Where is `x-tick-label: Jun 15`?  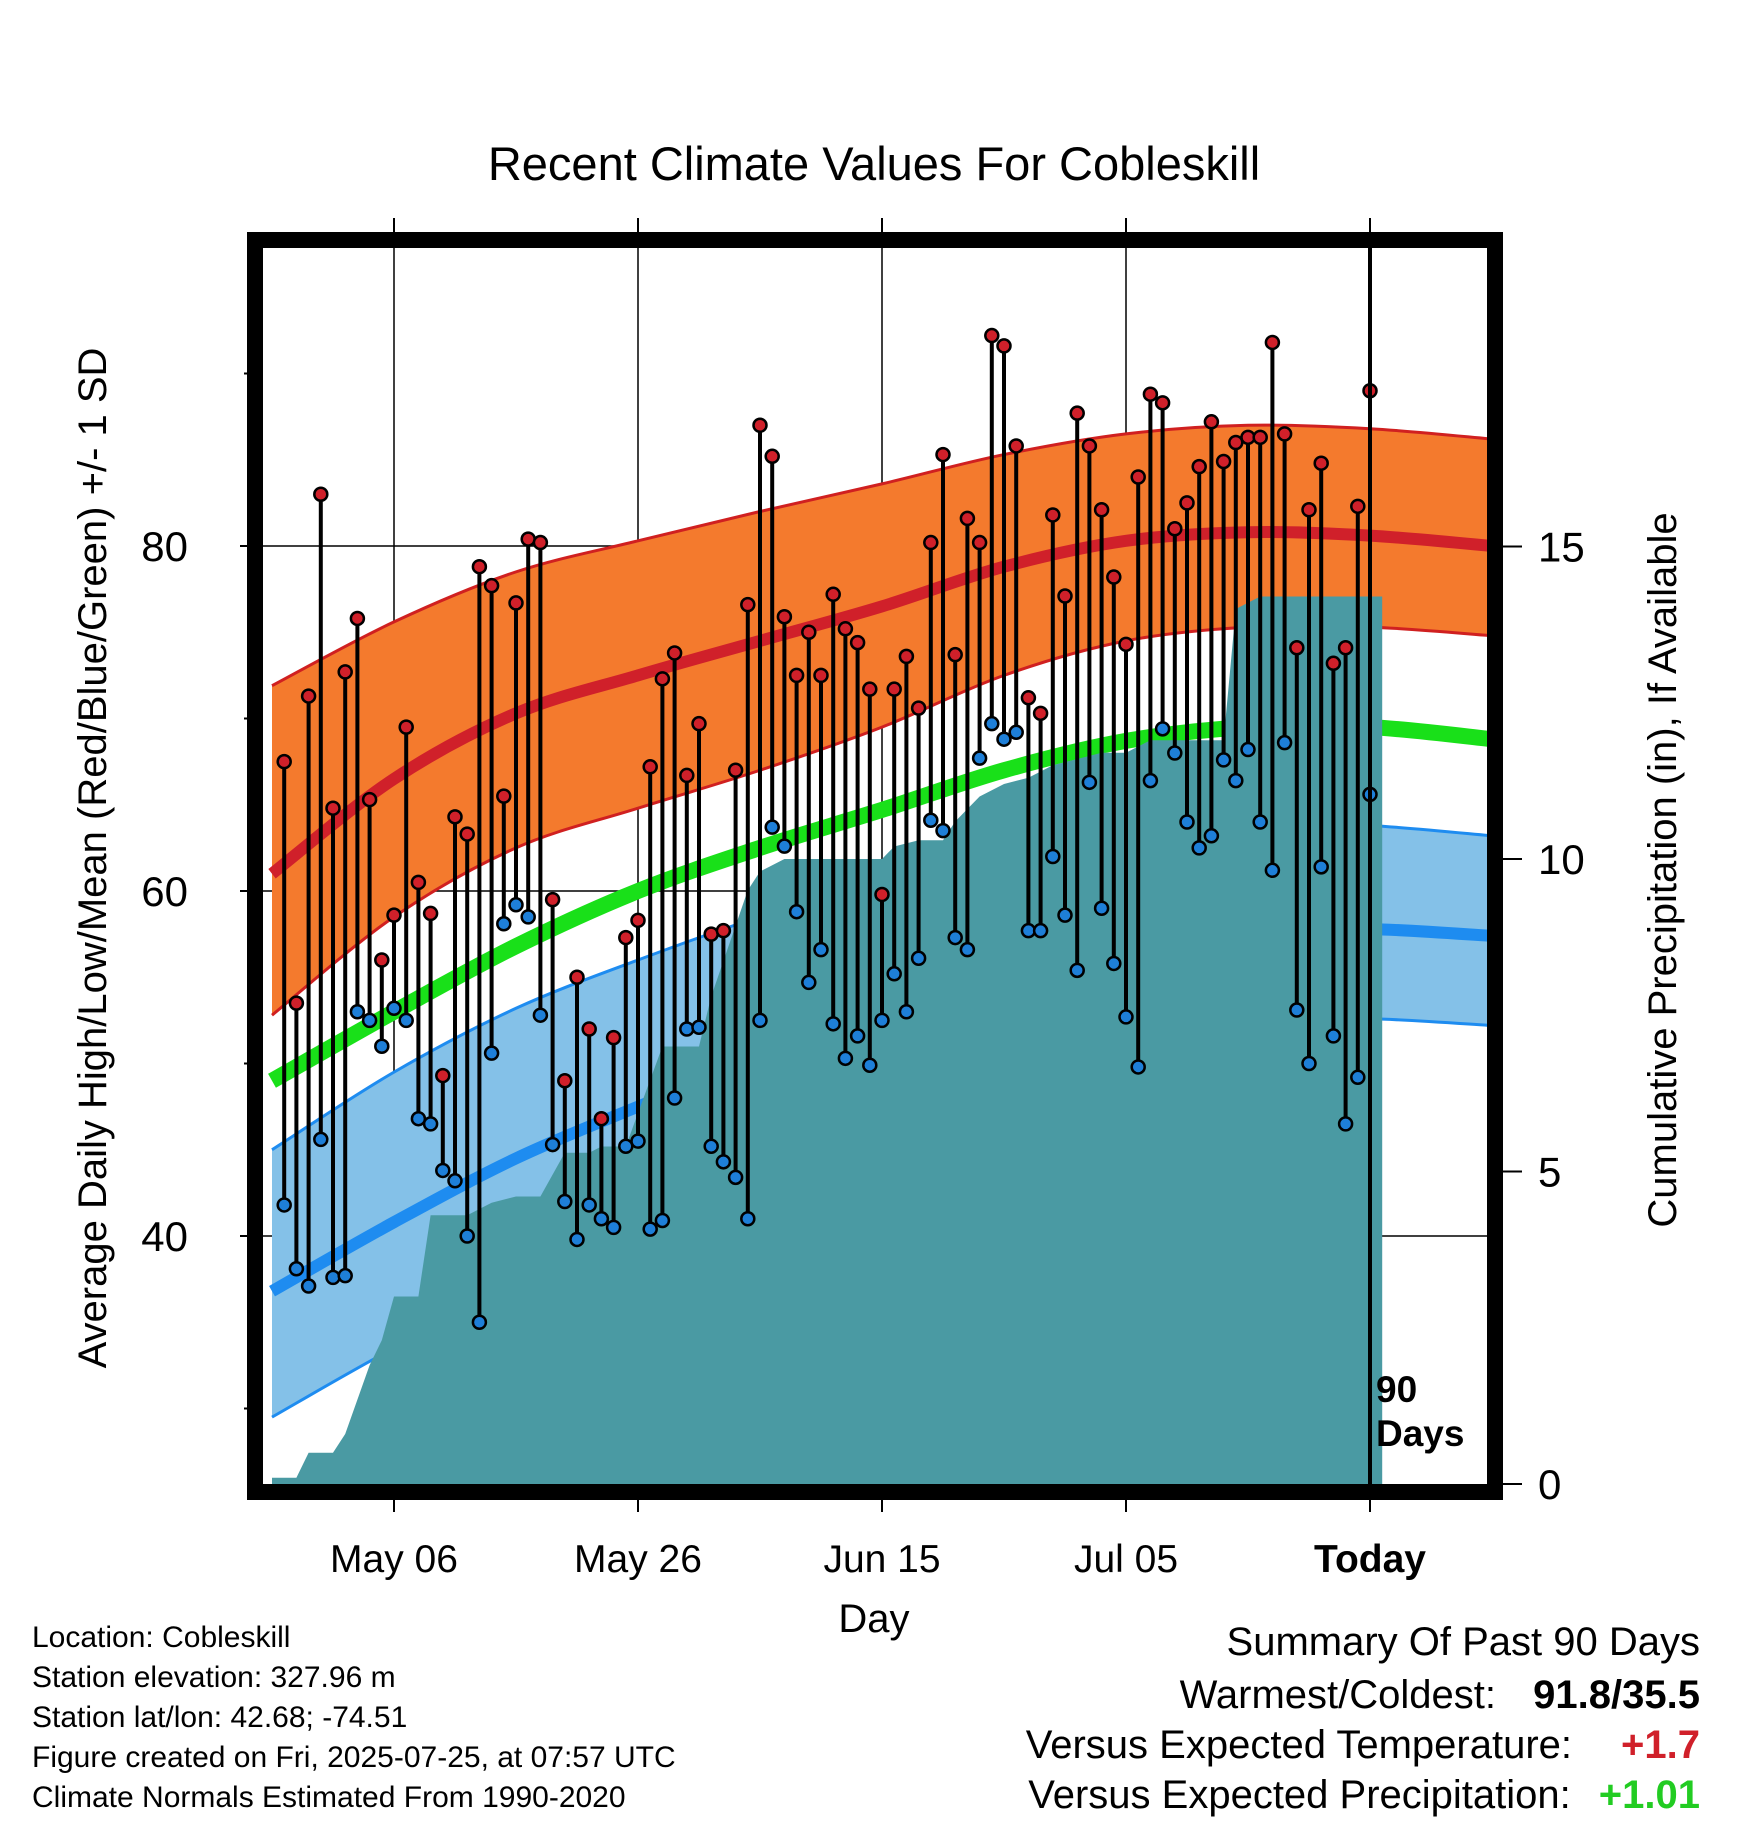
x-tick-label: Jun 15 is located at coordinates (881, 1559).